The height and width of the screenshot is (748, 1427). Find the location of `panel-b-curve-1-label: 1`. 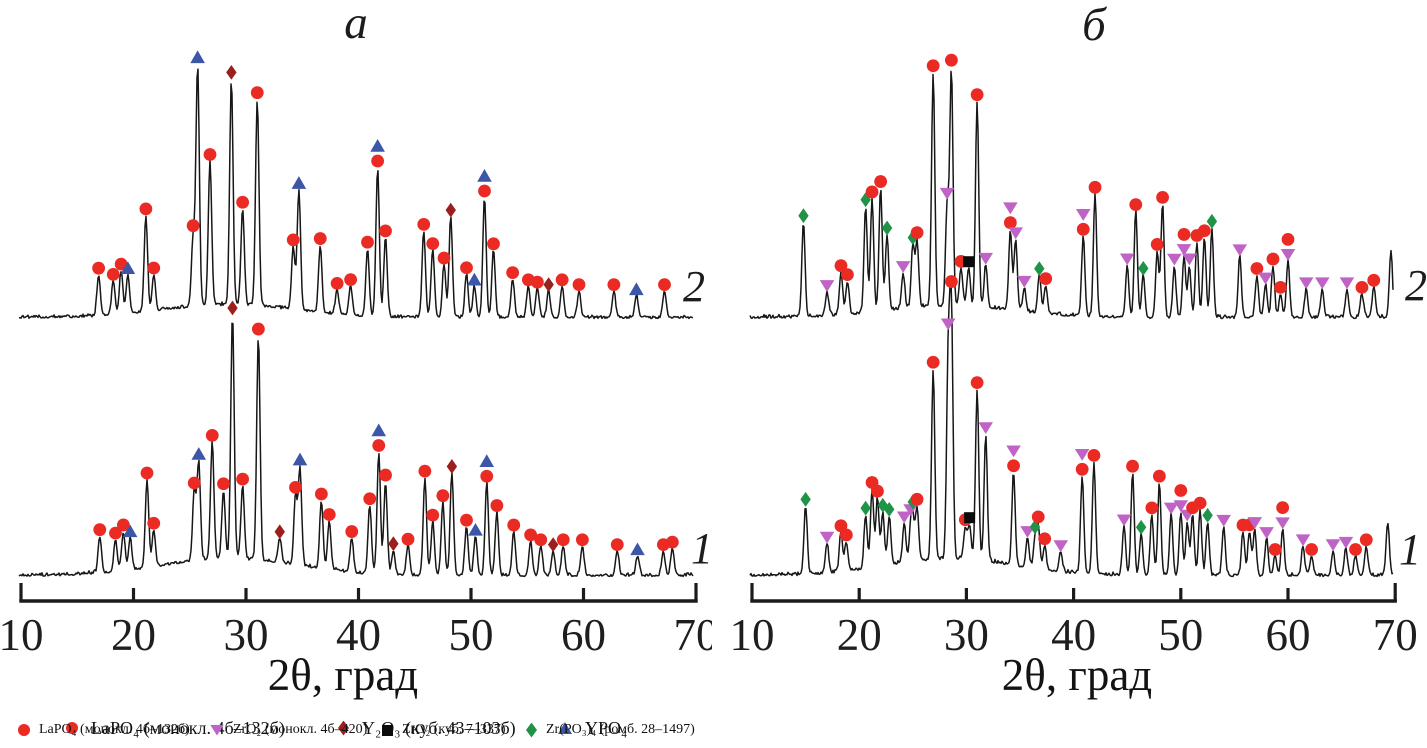

panel-b-curve-1-label: 1 is located at coordinates (1410, 549).